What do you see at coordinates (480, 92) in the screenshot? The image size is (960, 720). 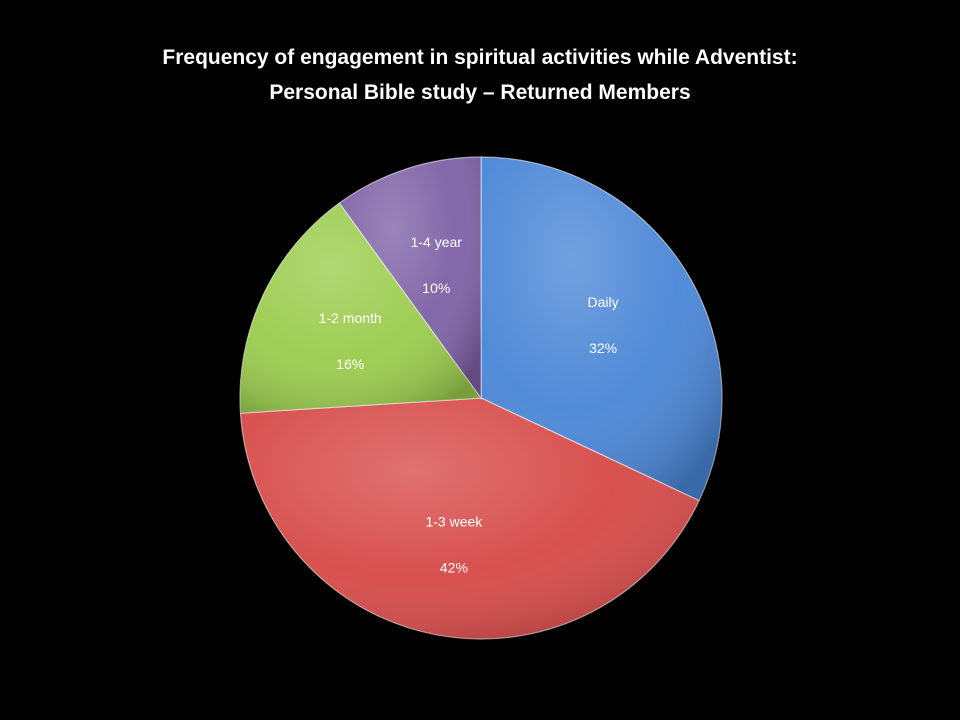 I see `chart-title-line-2: Personal Bible study – Returned Members` at bounding box center [480, 92].